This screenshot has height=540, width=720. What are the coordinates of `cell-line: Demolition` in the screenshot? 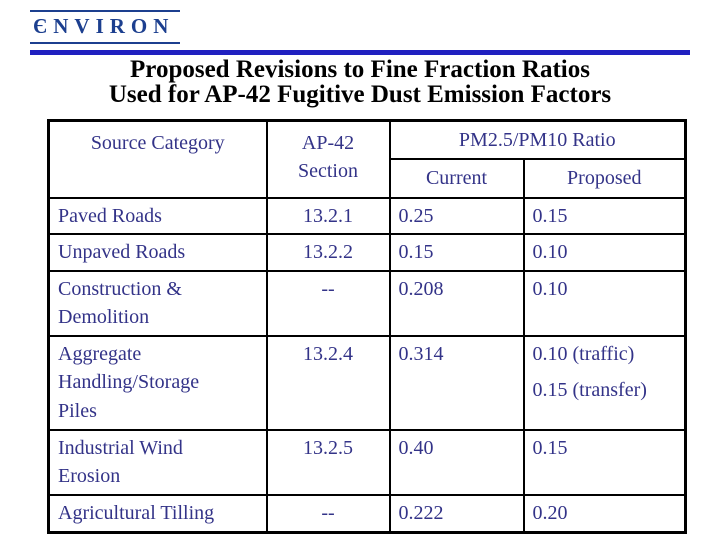 It's located at (104, 317).